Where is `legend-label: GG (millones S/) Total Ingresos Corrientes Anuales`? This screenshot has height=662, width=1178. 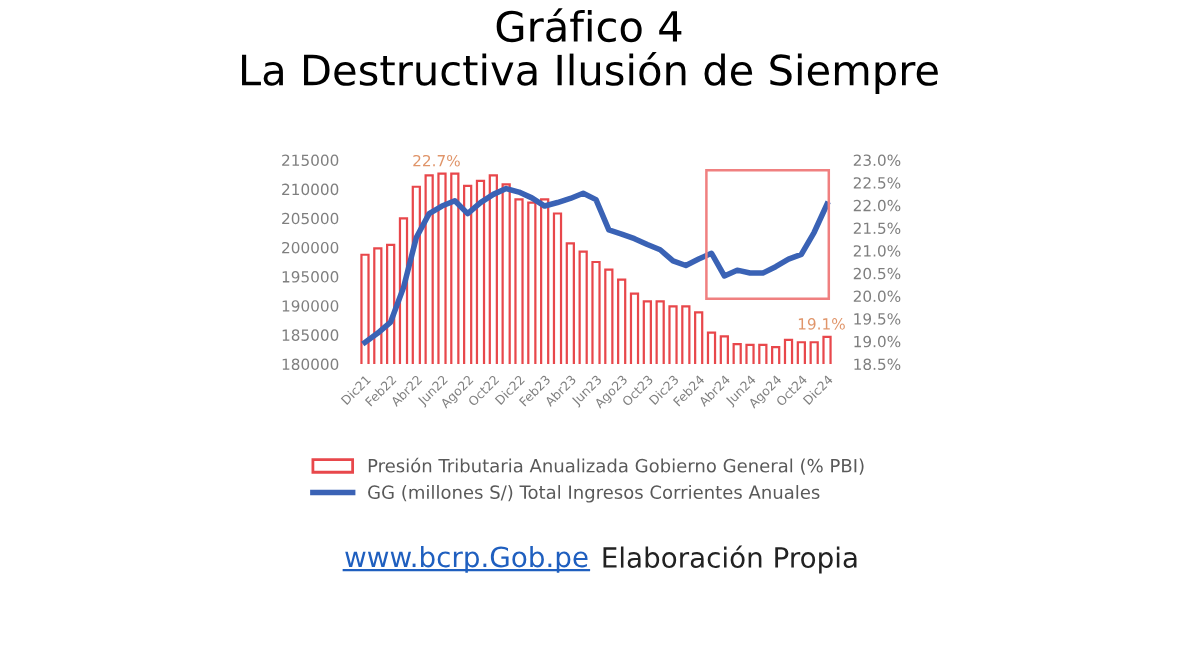
legend-label: GG (millones S/) Total Ingresos Corrientes Anuales is located at coordinates (594, 494).